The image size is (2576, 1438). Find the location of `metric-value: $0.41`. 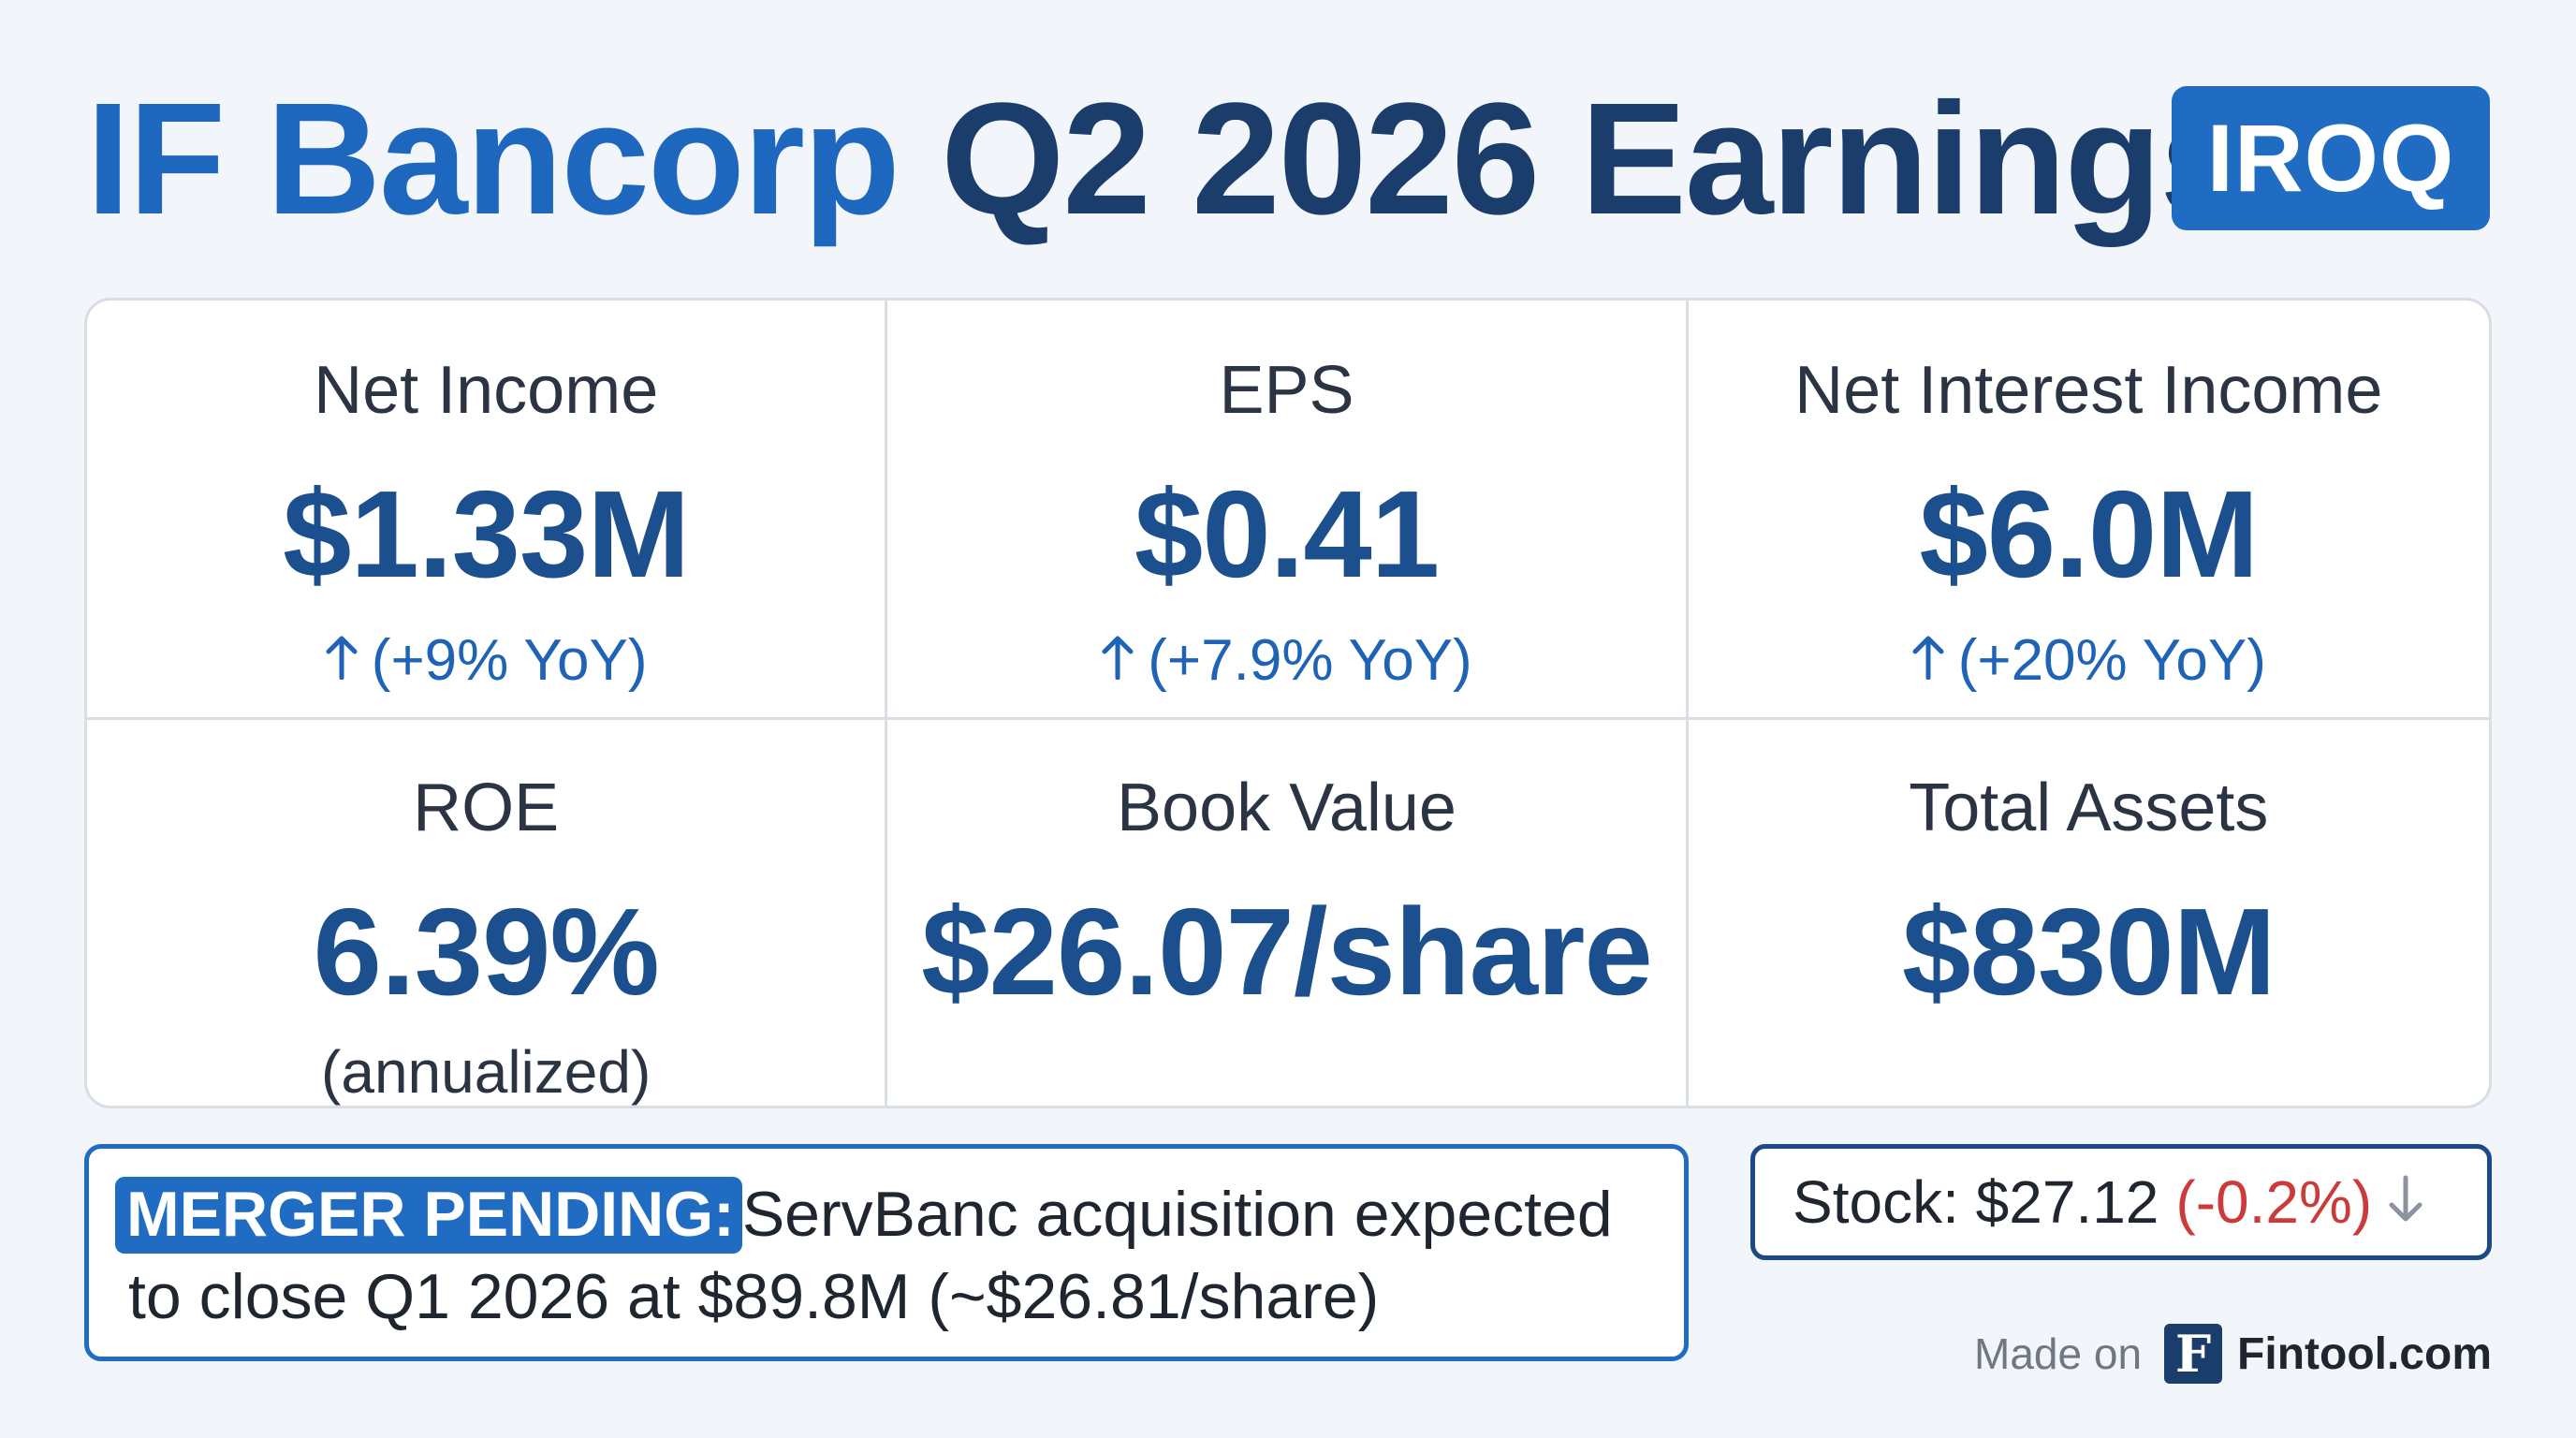

metric-value: $0.41 is located at coordinates (1287, 534).